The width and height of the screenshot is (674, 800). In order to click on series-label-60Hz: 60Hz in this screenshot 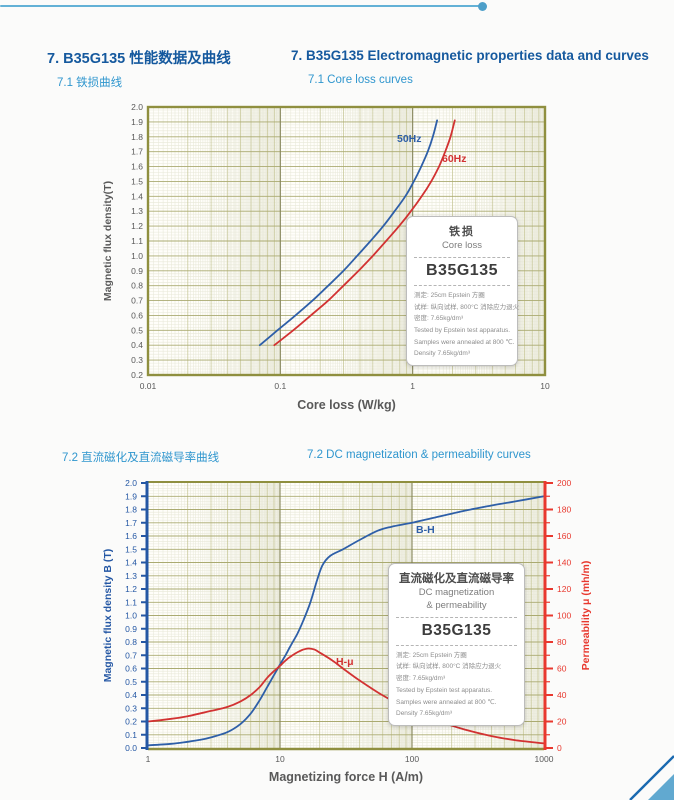, I will do `click(454, 159)`.